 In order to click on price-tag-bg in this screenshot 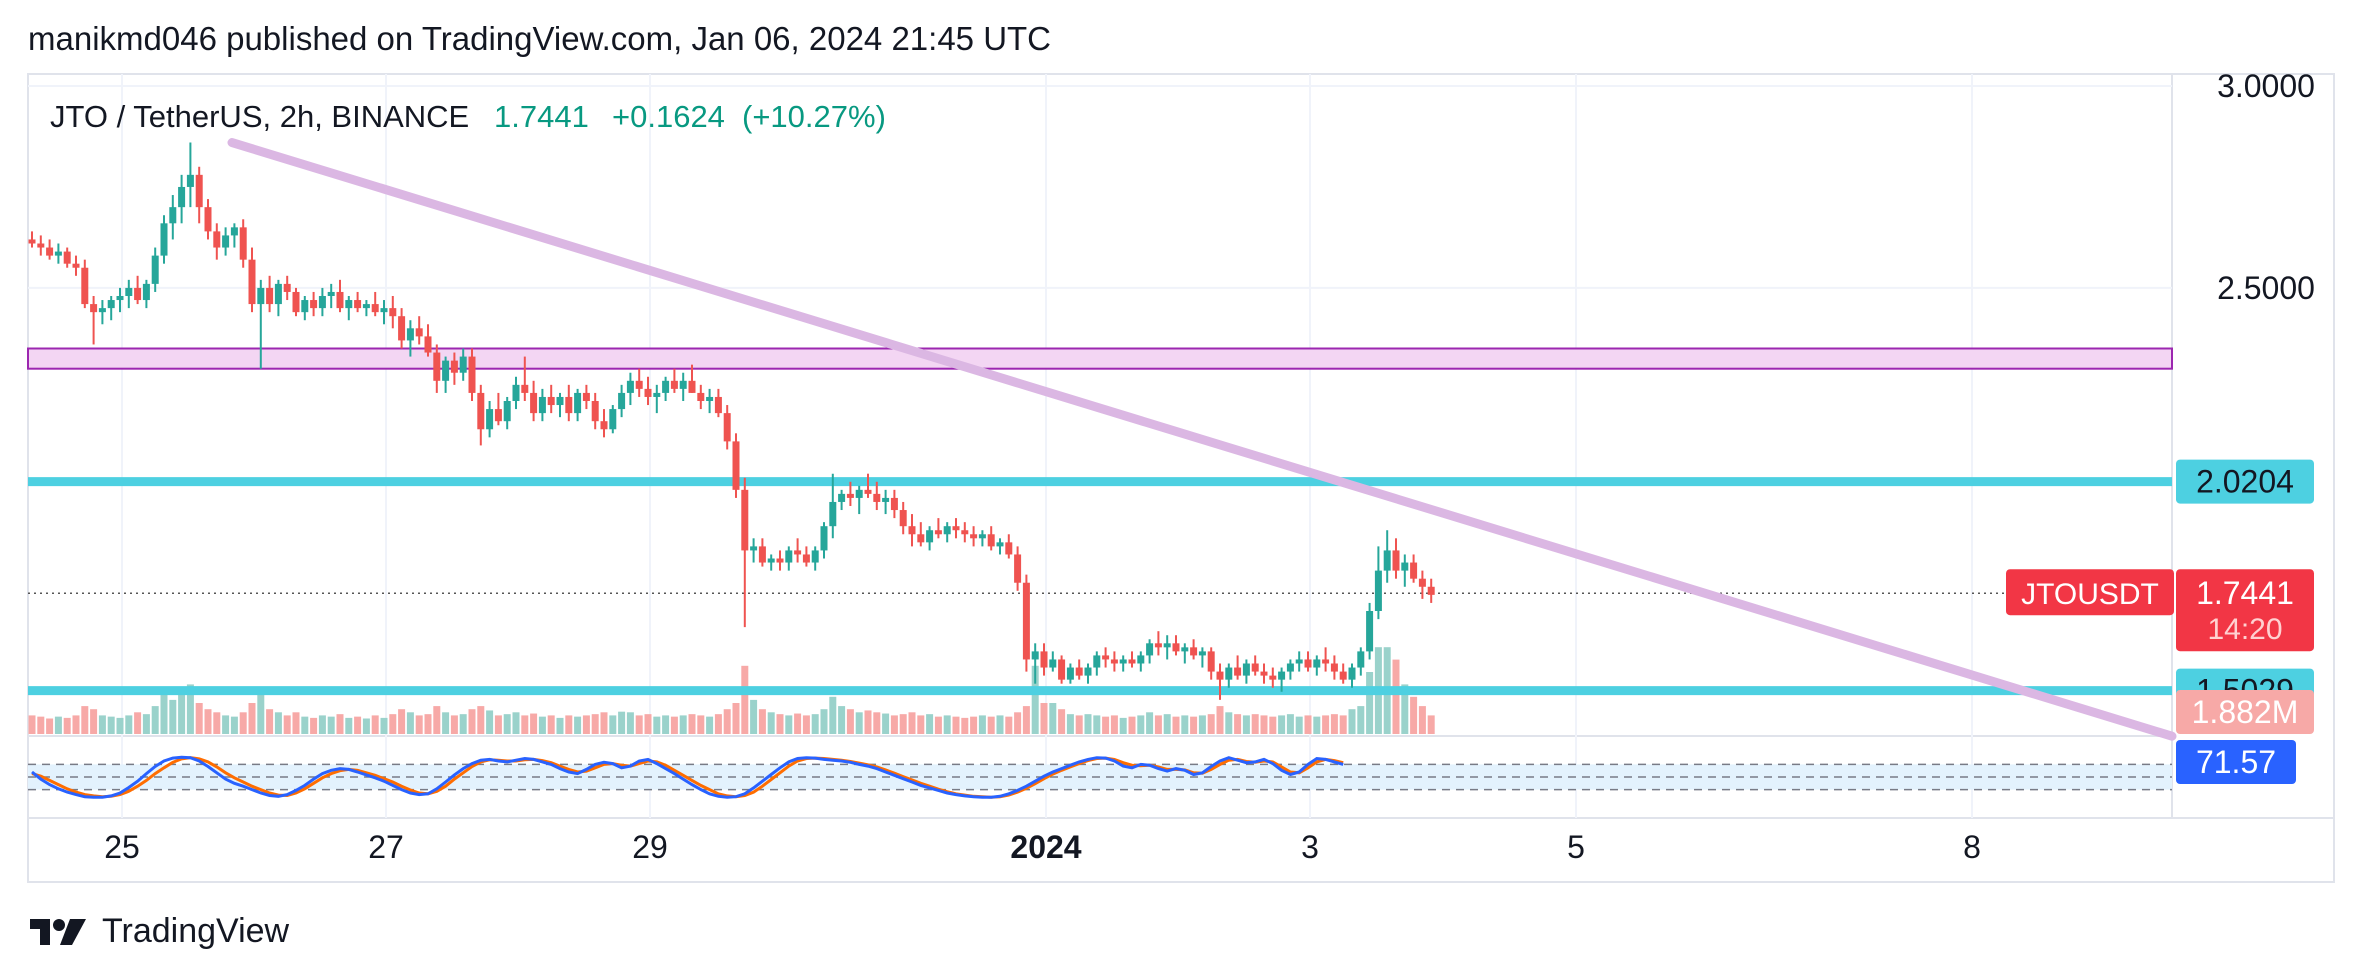, I will do `click(2245, 610)`.